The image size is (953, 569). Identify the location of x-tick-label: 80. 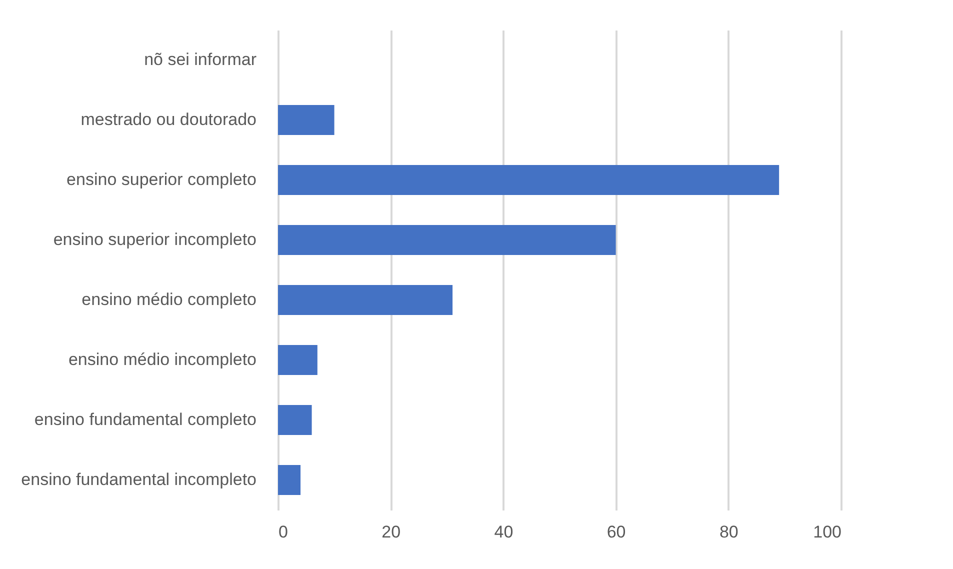
(728, 532).